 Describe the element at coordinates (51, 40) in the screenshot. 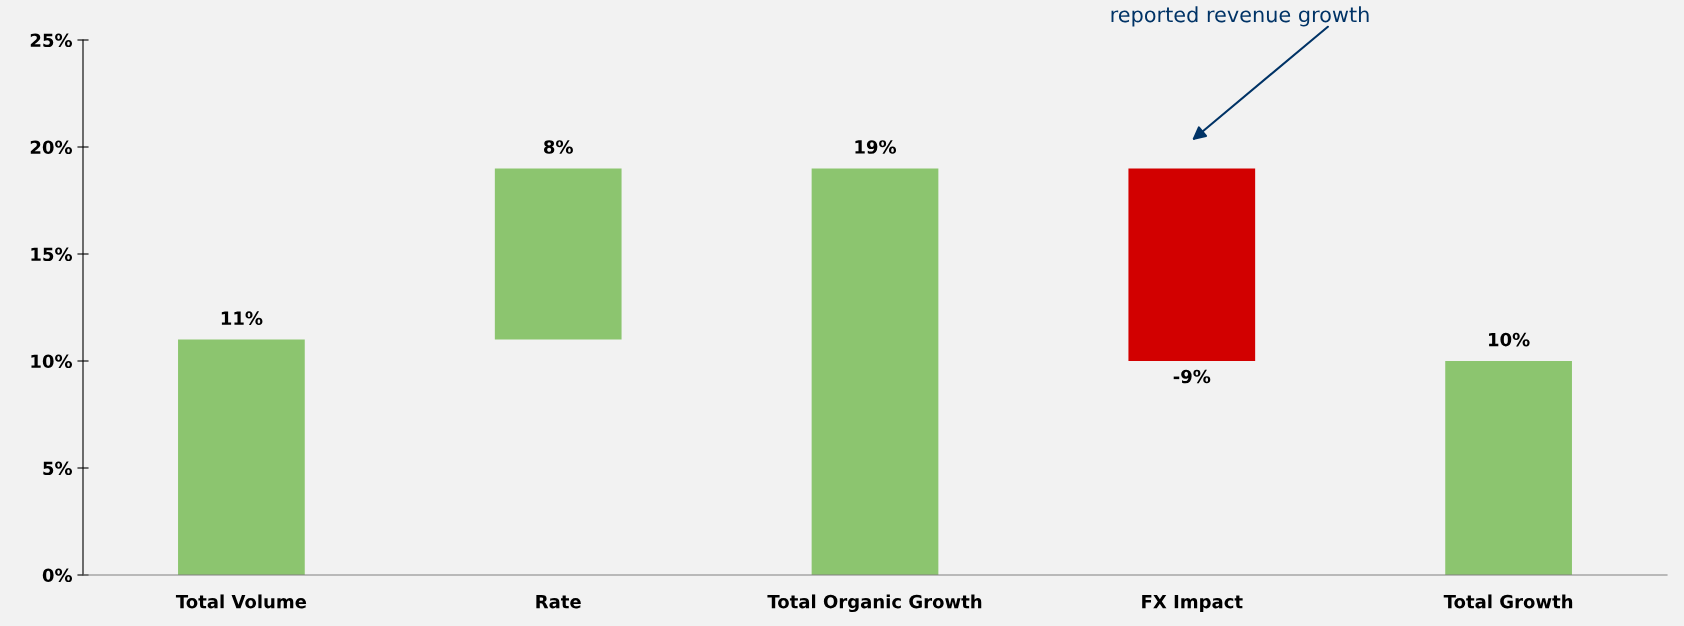

I see `y-tick-label: 25%` at that location.